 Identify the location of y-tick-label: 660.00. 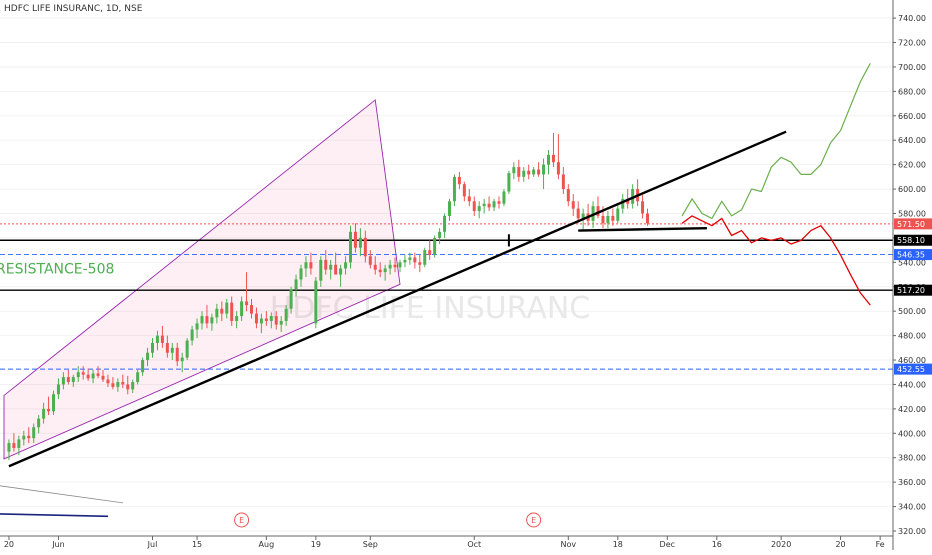
(912, 116).